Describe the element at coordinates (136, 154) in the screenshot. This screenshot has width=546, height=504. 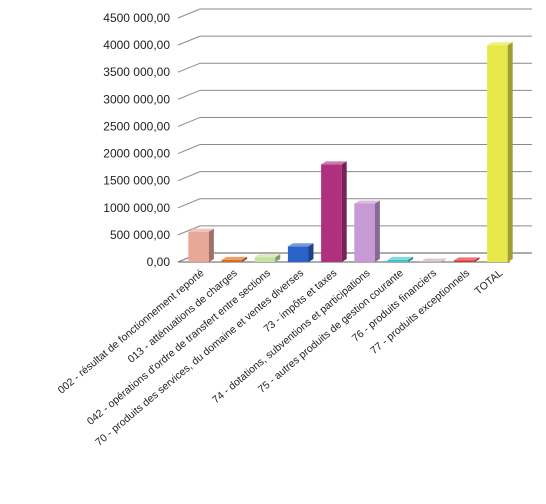
I see `y-tick-label-4: 2000 000,00` at that location.